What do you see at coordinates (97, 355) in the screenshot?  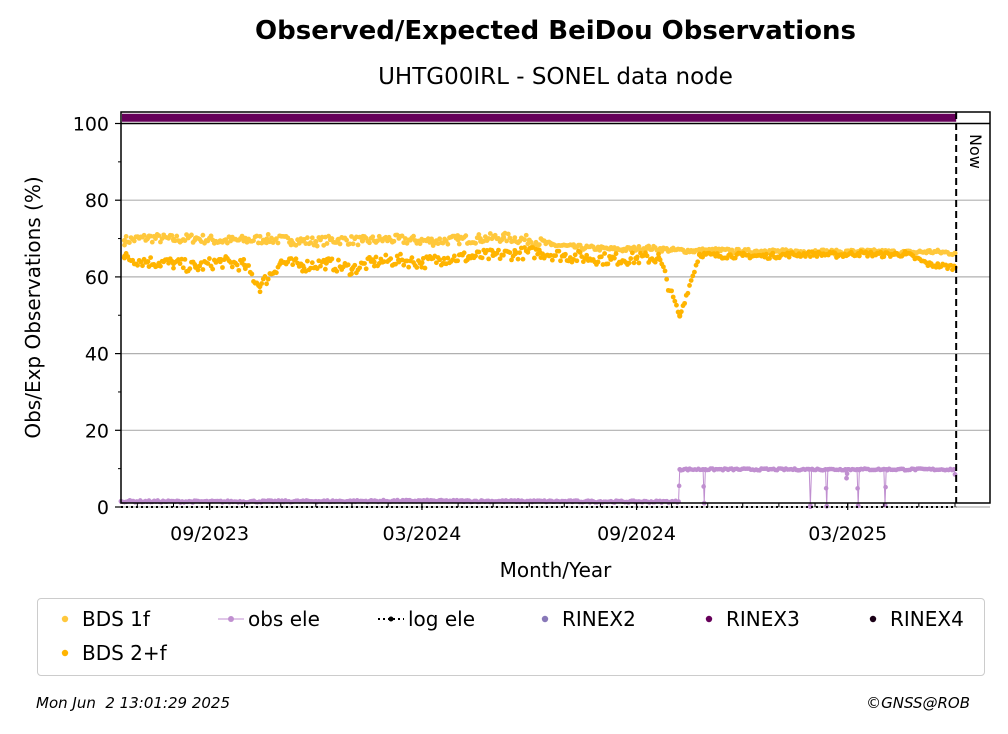 I see `y-tick-label: 40` at bounding box center [97, 355].